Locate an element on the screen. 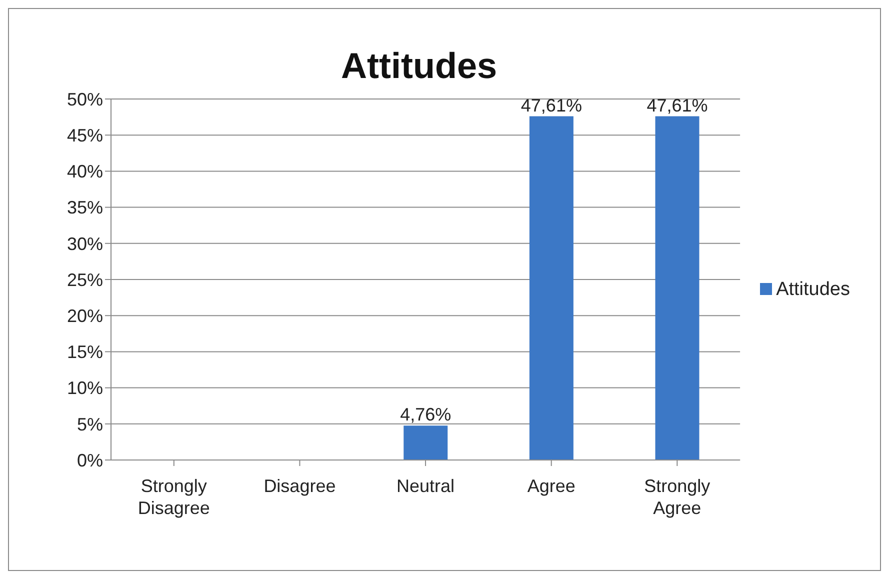 This screenshot has height=579, width=889. x-tick-label: Agree is located at coordinates (551, 486).